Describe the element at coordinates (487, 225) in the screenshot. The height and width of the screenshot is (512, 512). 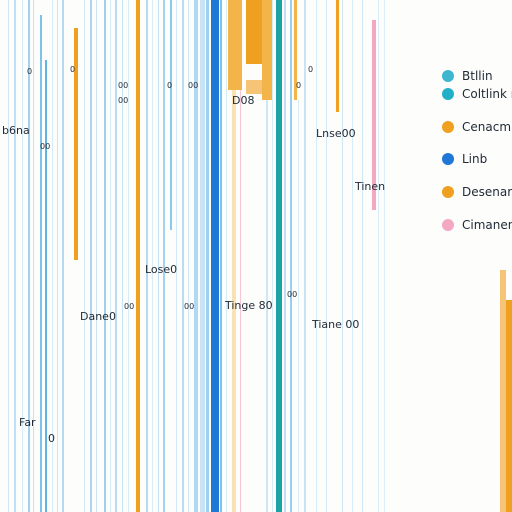
I see `legend-label: Cimanen` at that location.